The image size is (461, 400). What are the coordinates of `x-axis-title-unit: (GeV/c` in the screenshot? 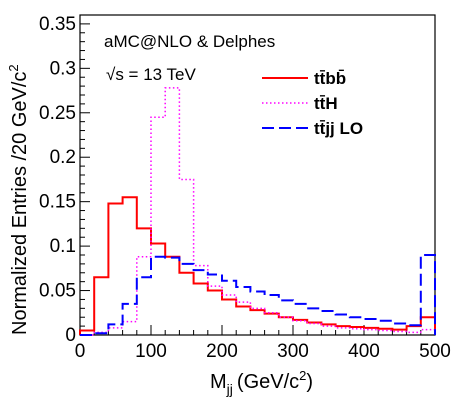 It's located at (268, 382).